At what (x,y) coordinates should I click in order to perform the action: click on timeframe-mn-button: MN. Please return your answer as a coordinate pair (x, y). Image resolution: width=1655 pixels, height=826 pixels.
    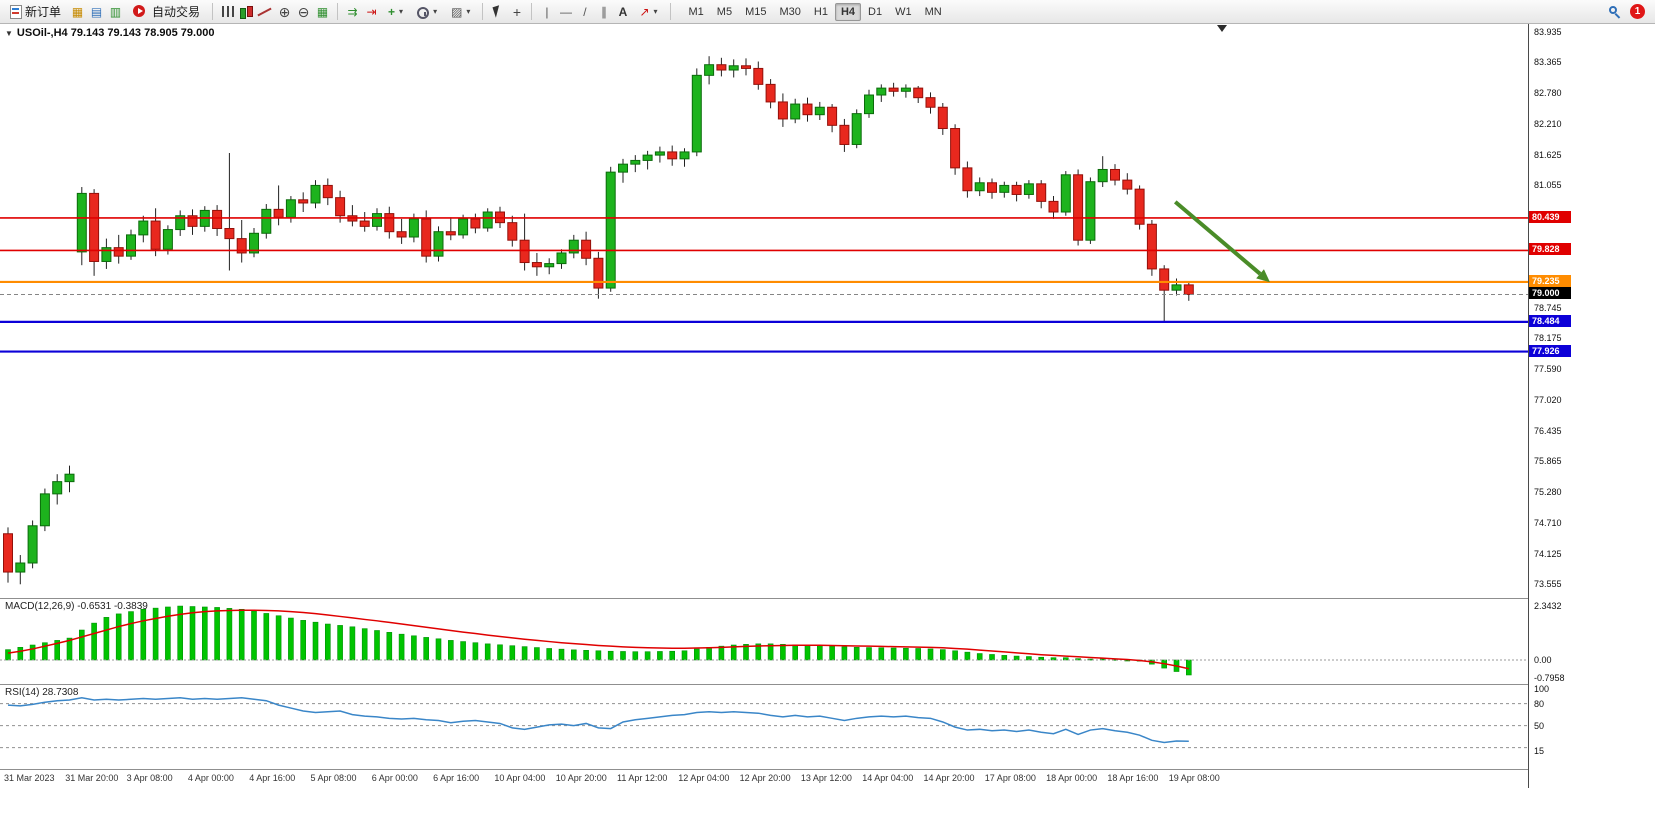
    Looking at the image, I should click on (933, 11).